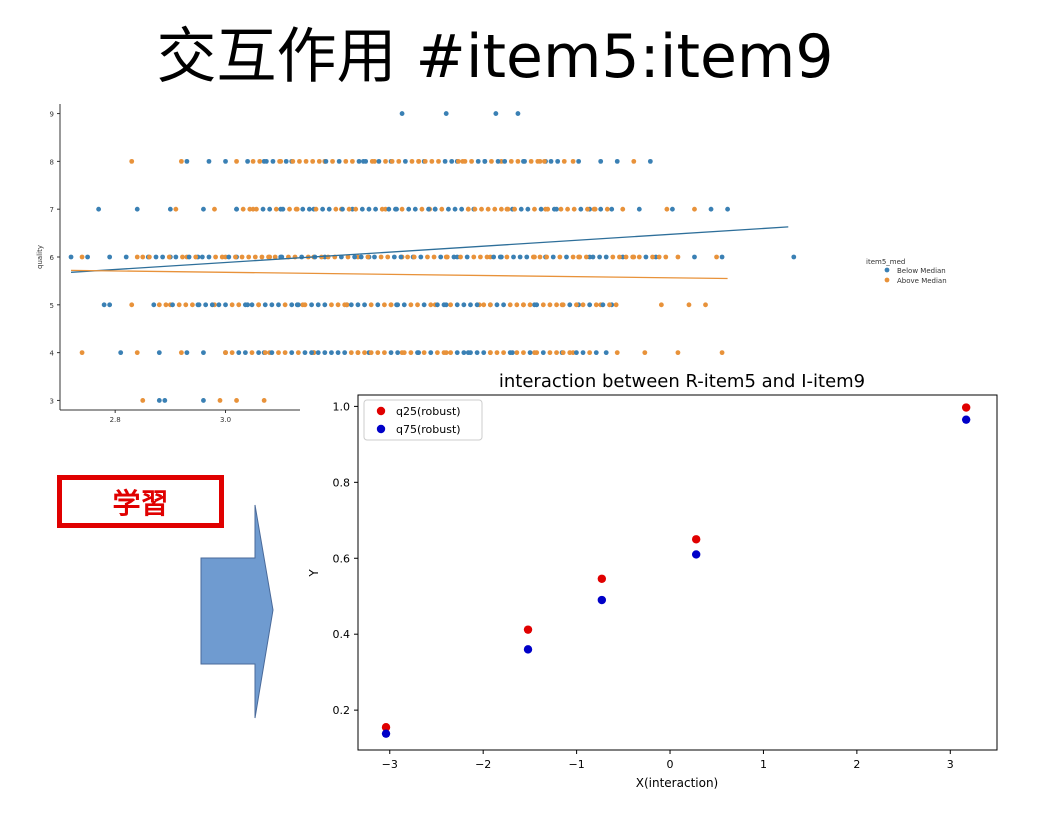  What do you see at coordinates (428, 429) in the screenshot?
I see `interaction-chart-legend-label: q75(robust)` at bounding box center [428, 429].